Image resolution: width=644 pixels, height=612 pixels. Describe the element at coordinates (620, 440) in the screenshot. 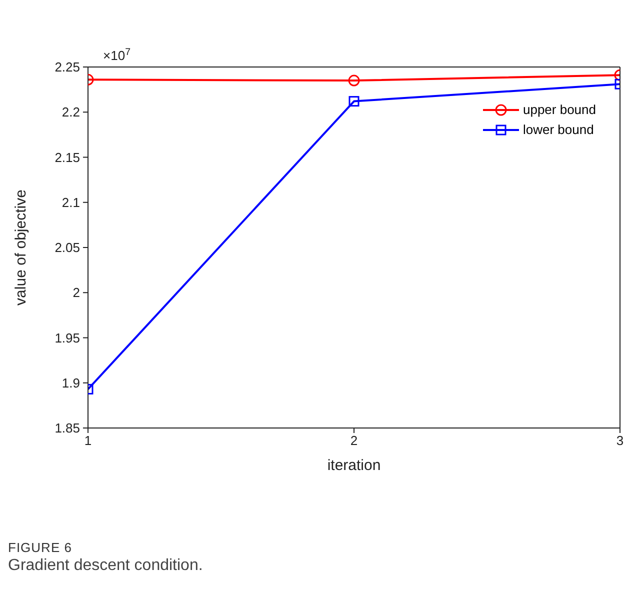

I see `x-tick-label: 3` at that location.